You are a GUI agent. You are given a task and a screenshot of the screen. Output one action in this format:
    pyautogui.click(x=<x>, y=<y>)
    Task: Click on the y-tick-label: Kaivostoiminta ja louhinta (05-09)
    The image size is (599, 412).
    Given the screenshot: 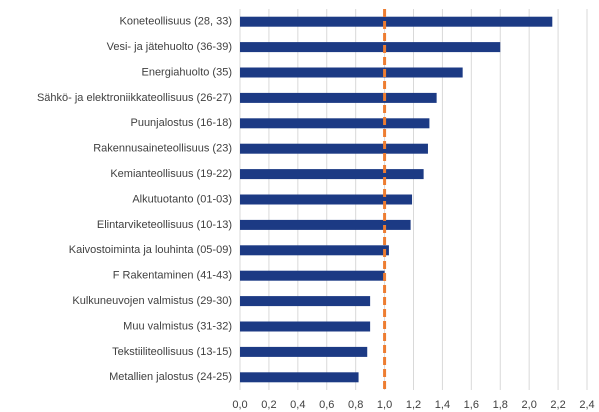 What is the action you would take?
    pyautogui.click(x=150, y=250)
    